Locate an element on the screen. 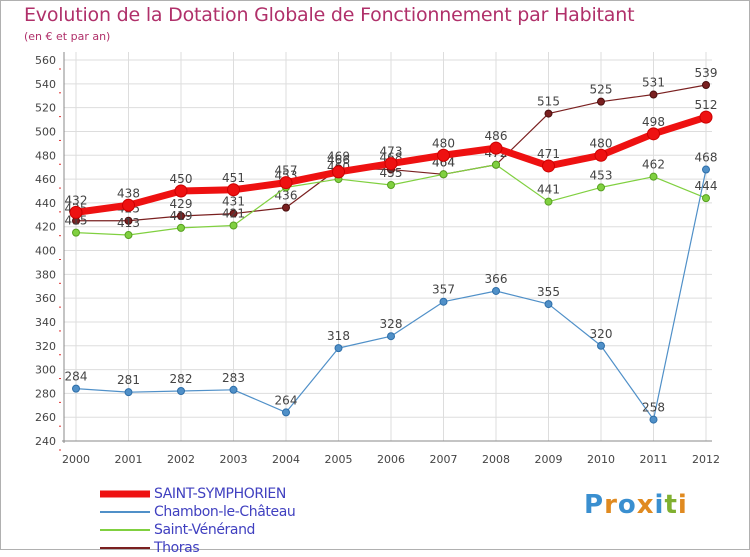 This screenshot has height=557, width=750. data-label-thoras: 525 is located at coordinates (601, 90).